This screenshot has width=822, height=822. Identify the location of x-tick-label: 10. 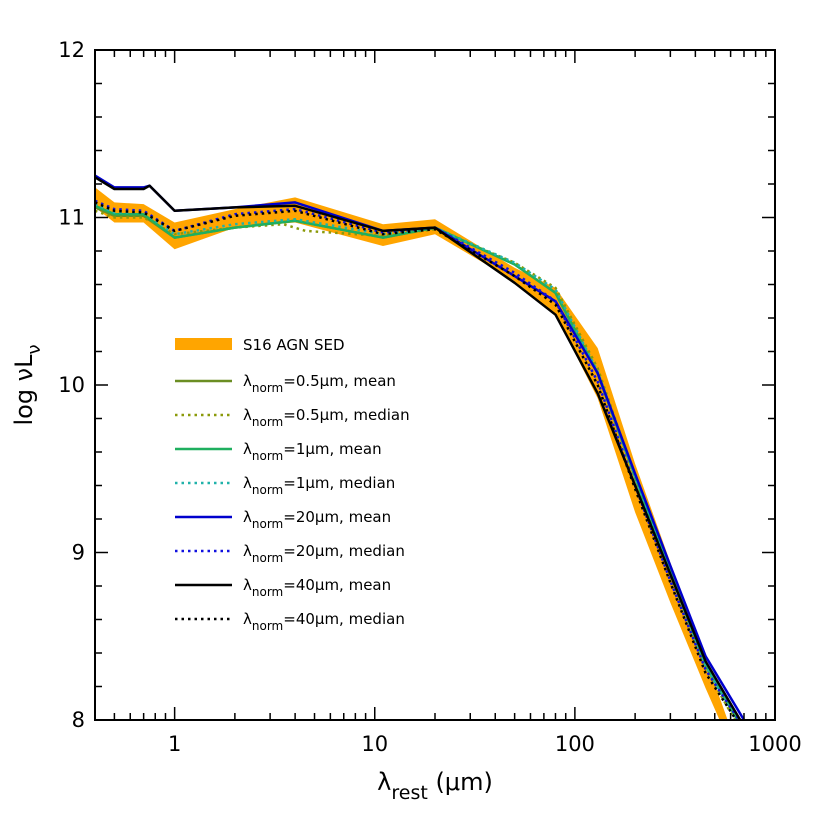
(374, 744).